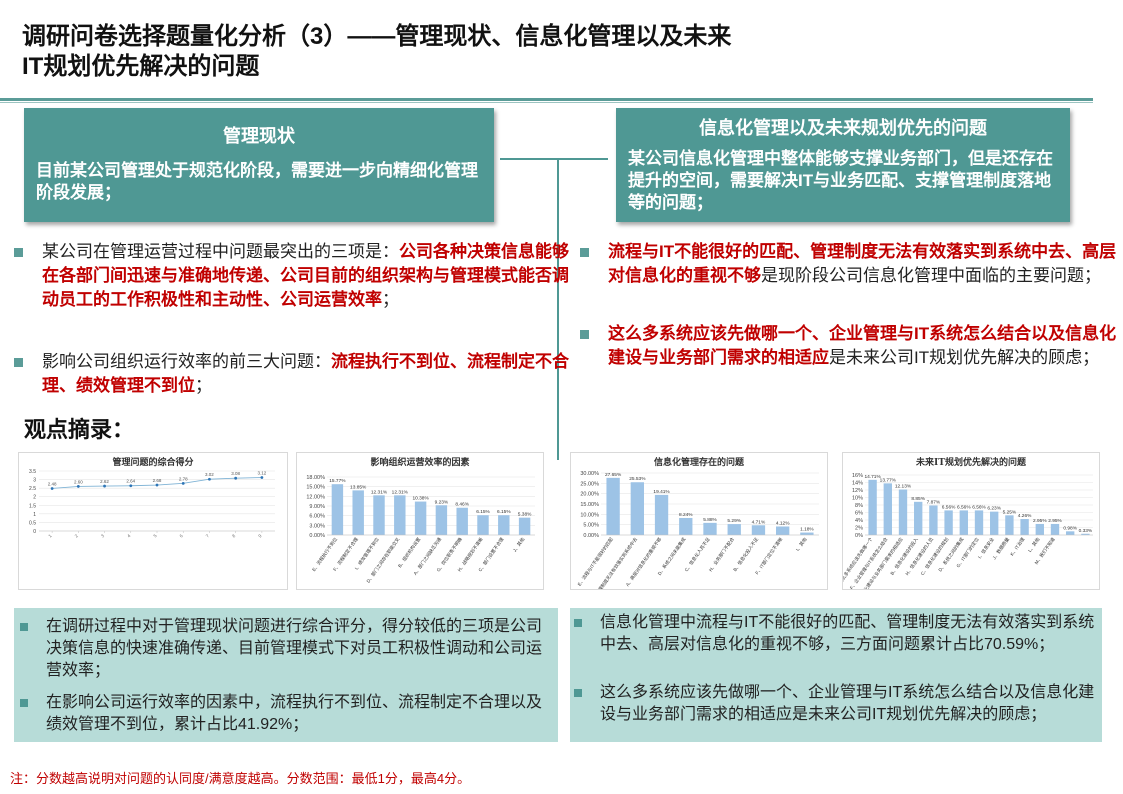 This screenshot has width=1123, height=794. Describe the element at coordinates (918, 499) in the screenshot. I see `data-label: 8.85%` at that location.